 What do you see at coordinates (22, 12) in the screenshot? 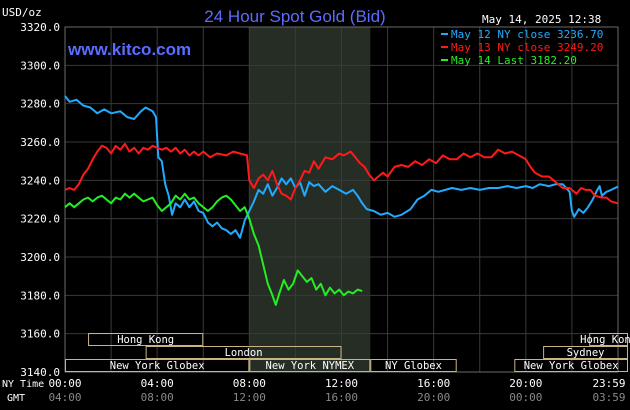
I see `unit-label: USD/oz` at bounding box center [22, 12].